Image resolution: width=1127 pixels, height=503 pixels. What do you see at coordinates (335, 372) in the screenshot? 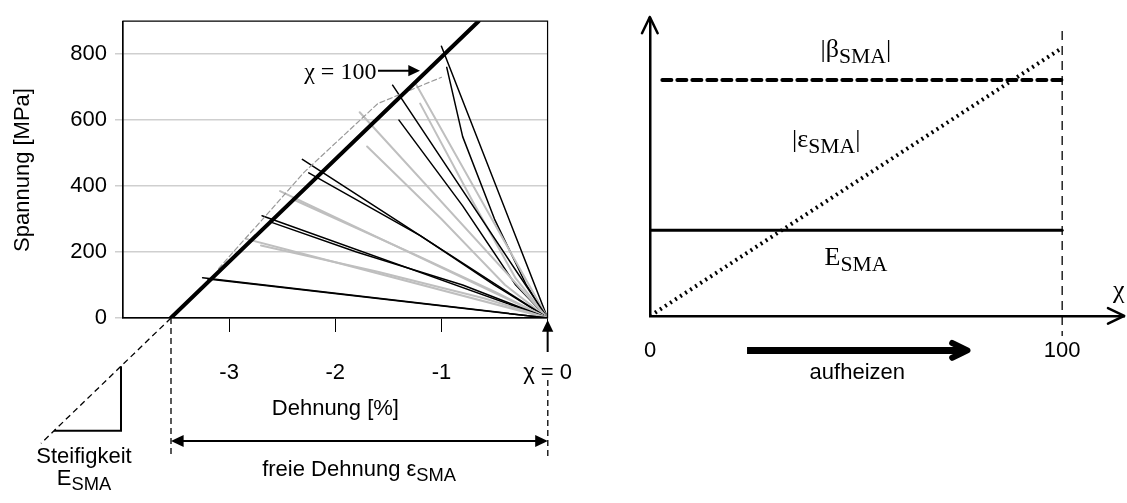
I see `x-tick-label: -2` at bounding box center [335, 372].